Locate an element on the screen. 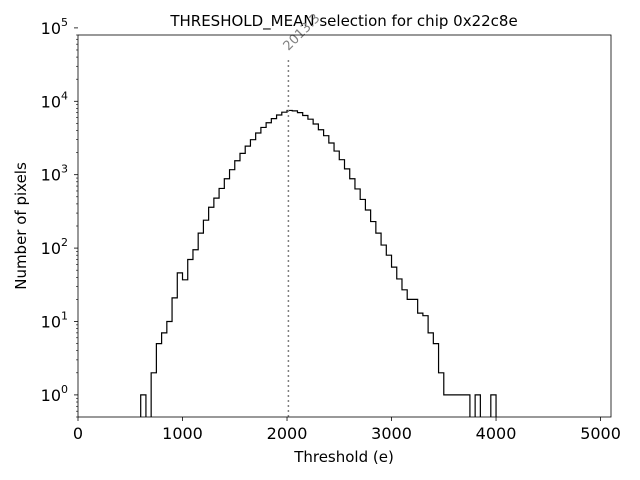  y-tick-label: 10³ is located at coordinates (54, 174).